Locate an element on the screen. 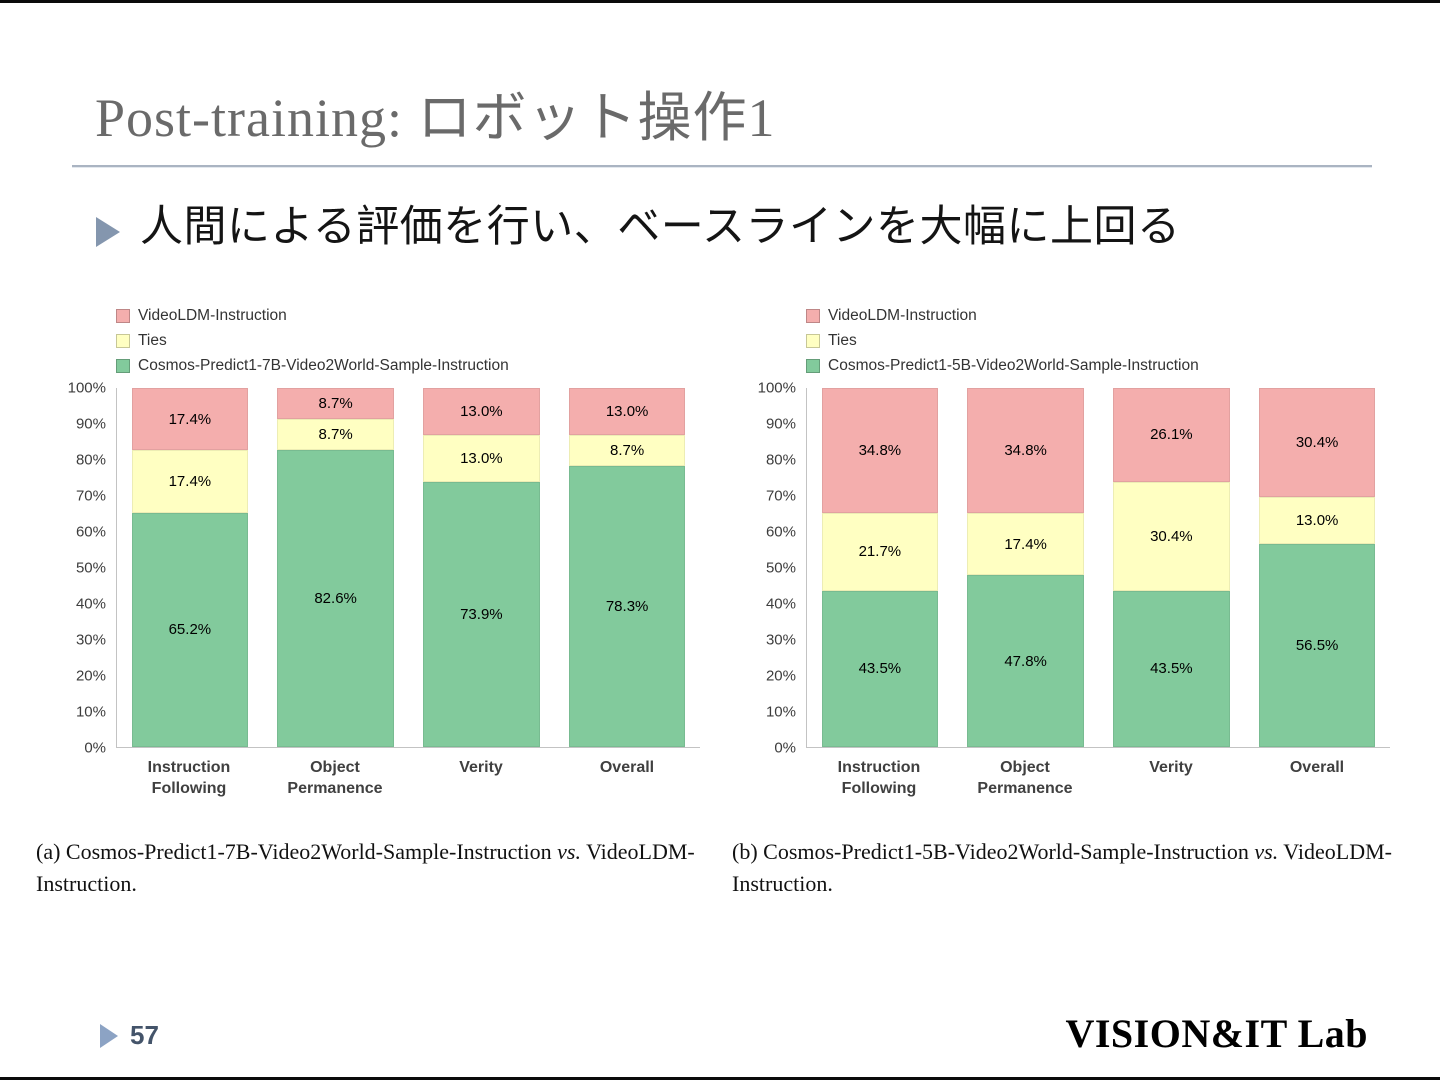 The image size is (1440, 1080). bullet-text: 人間による評価を行い、ベースラインを大幅に上回る is located at coordinates (660, 227).